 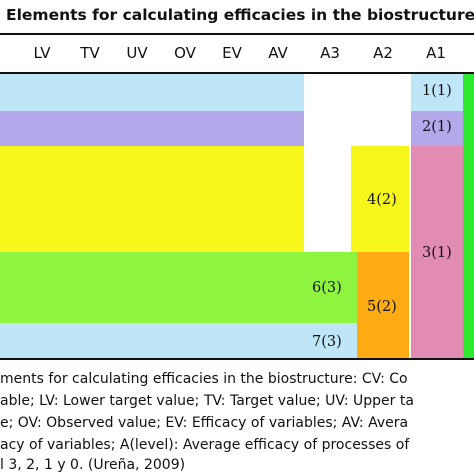 What do you see at coordinates (383, 53) in the screenshot?
I see `col-header-a2: A2` at bounding box center [383, 53].